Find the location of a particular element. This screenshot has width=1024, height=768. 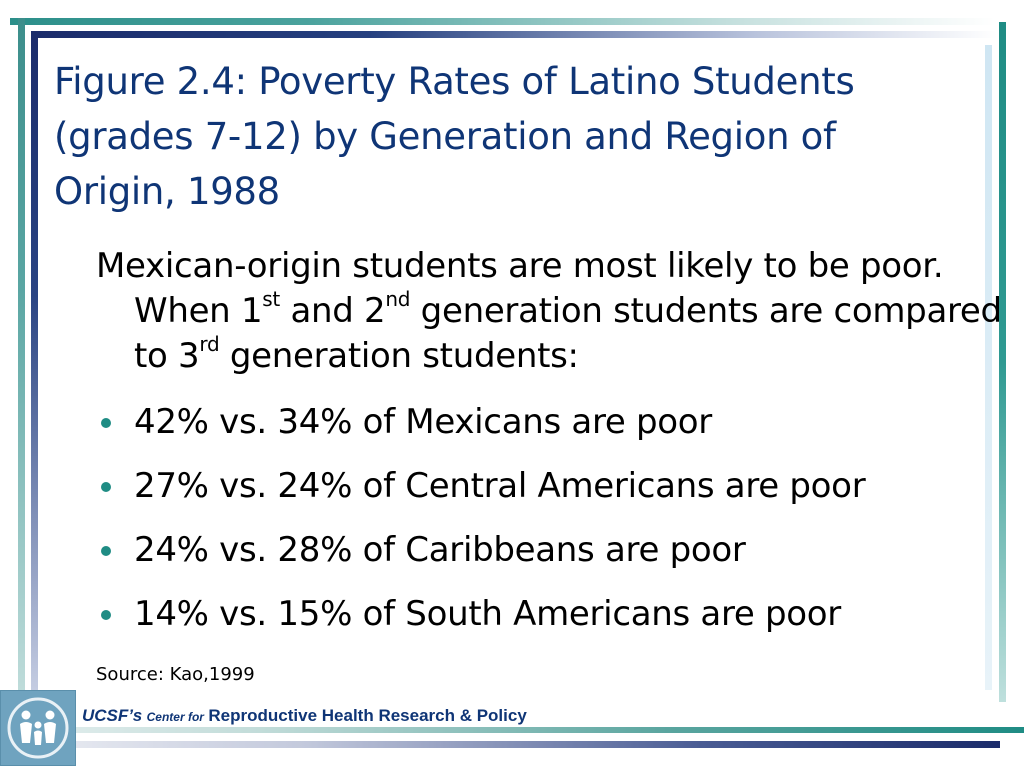

bullet-item-south-americans: 14% vs. 15% of South Americans are poor is located at coordinates (546, 622).